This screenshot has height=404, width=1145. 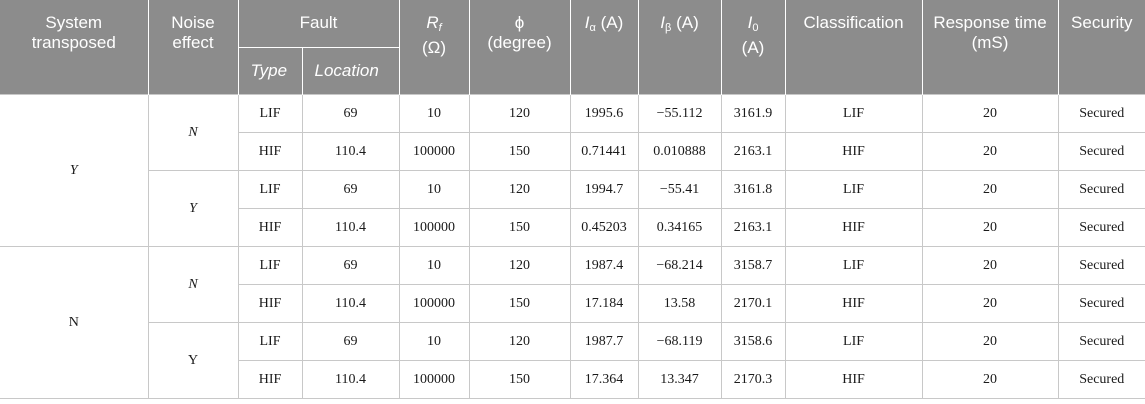 I want to click on cell-i0: 3161.9, so click(x=753, y=113).